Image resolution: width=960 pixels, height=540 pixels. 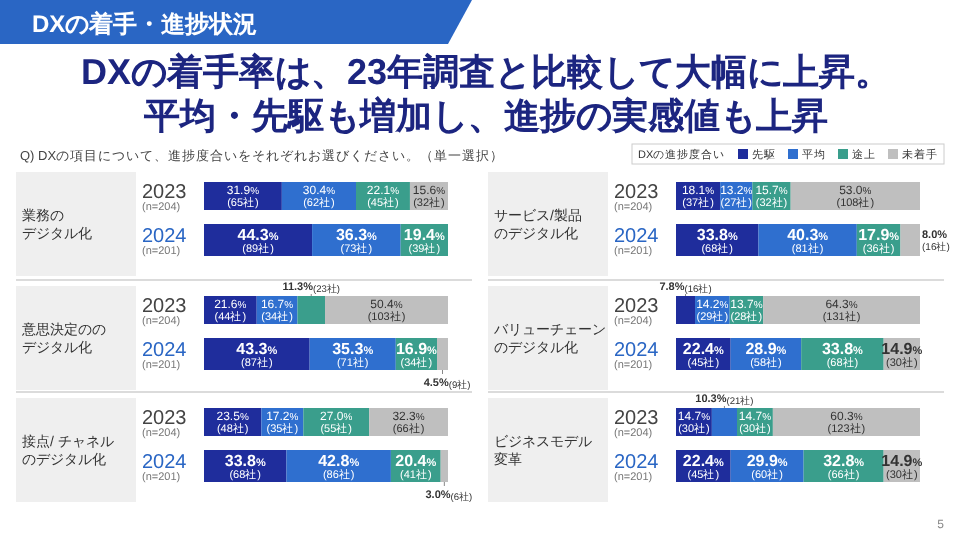 What do you see at coordinates (145, 24) in the screenshot?
I see `text: DXの着手・進捗状況` at bounding box center [145, 24].